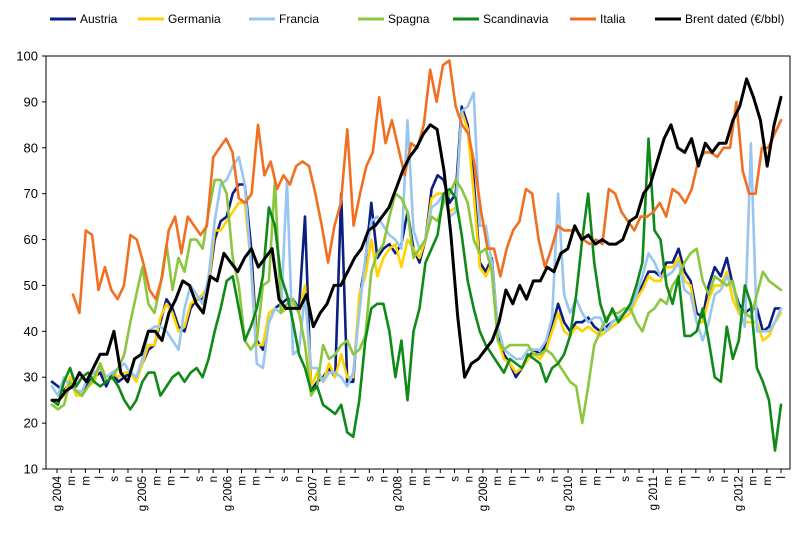  Describe the element at coordinates (99, 19) in the screenshot. I see `legend-label: Austria` at that location.